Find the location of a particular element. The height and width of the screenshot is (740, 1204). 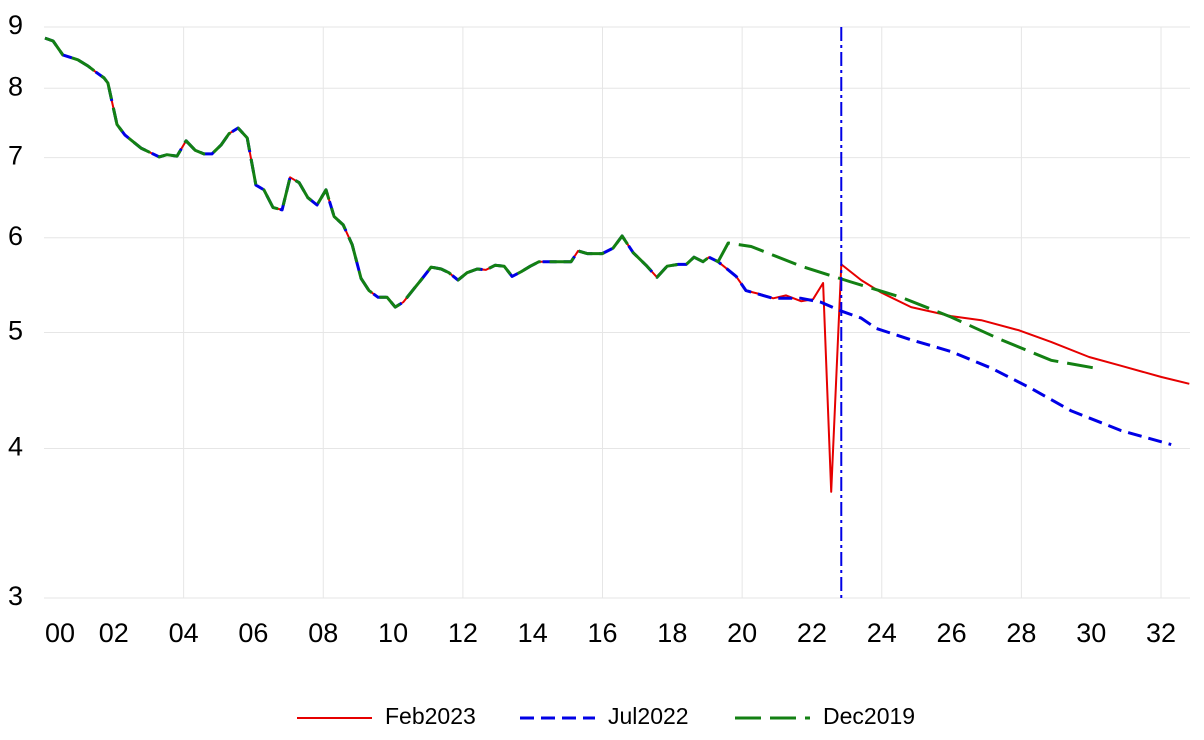

x-tick-label: 00 is located at coordinates (60, 633).